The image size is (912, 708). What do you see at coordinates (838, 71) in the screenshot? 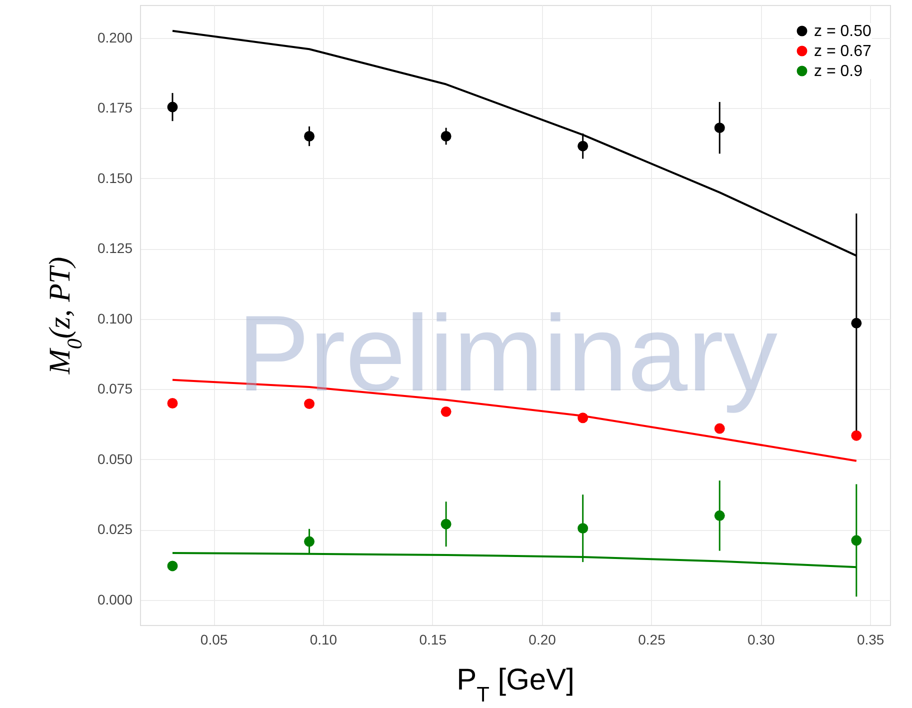
I see `legend-label: z = 0.9` at bounding box center [838, 71].